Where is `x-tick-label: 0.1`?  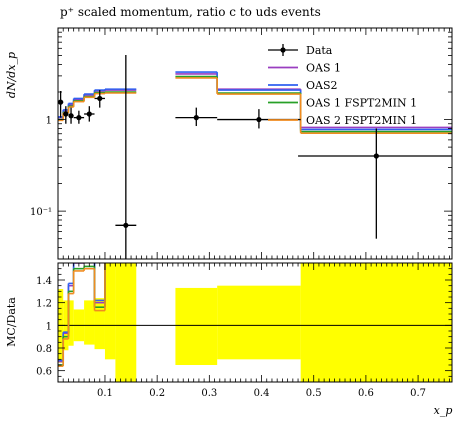
x-tick-label: 0.1 is located at coordinates (105, 393).